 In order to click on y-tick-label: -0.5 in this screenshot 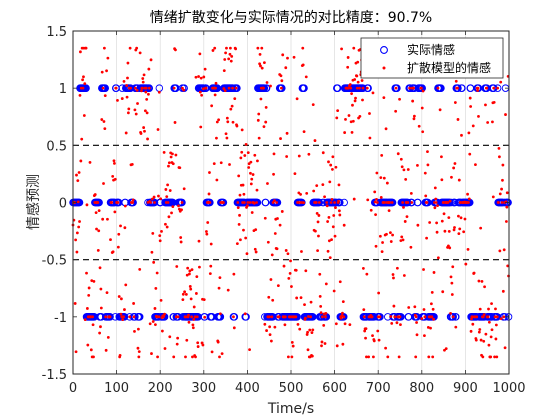, I will do `click(54, 261)`.